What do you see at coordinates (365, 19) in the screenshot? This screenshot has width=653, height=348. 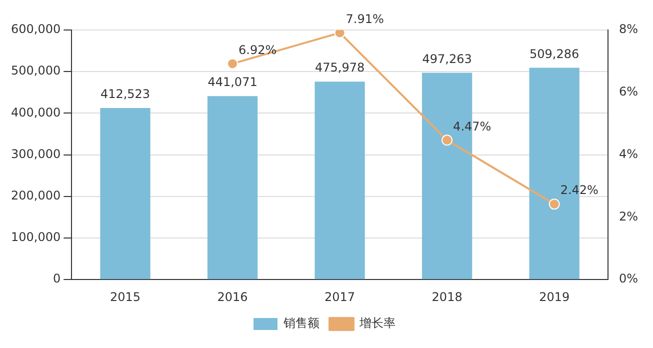 I see `data-label: 7.91%` at bounding box center [365, 19].